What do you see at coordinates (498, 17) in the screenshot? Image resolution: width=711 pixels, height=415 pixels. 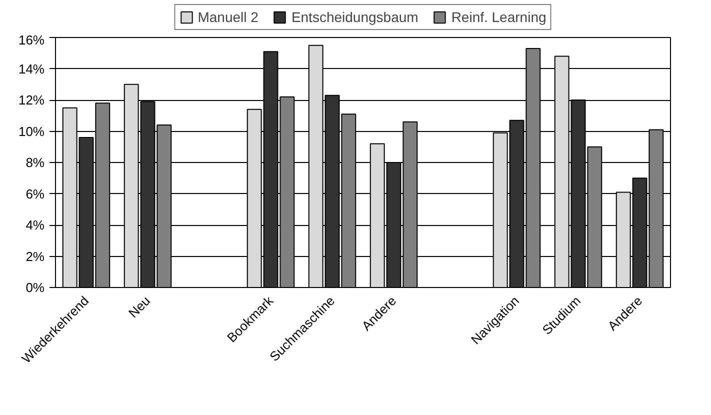 I see `legend-label: Reinf. Learning` at bounding box center [498, 17].